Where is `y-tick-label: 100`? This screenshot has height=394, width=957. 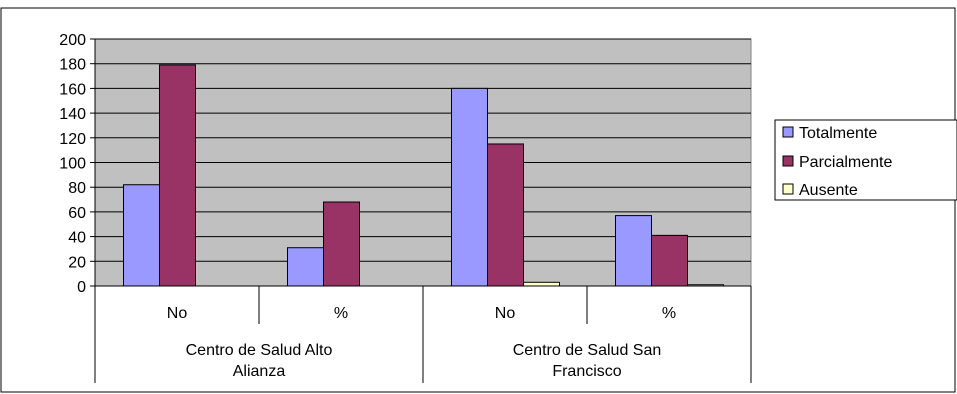 y-tick-label: 100 is located at coordinates (72, 164).